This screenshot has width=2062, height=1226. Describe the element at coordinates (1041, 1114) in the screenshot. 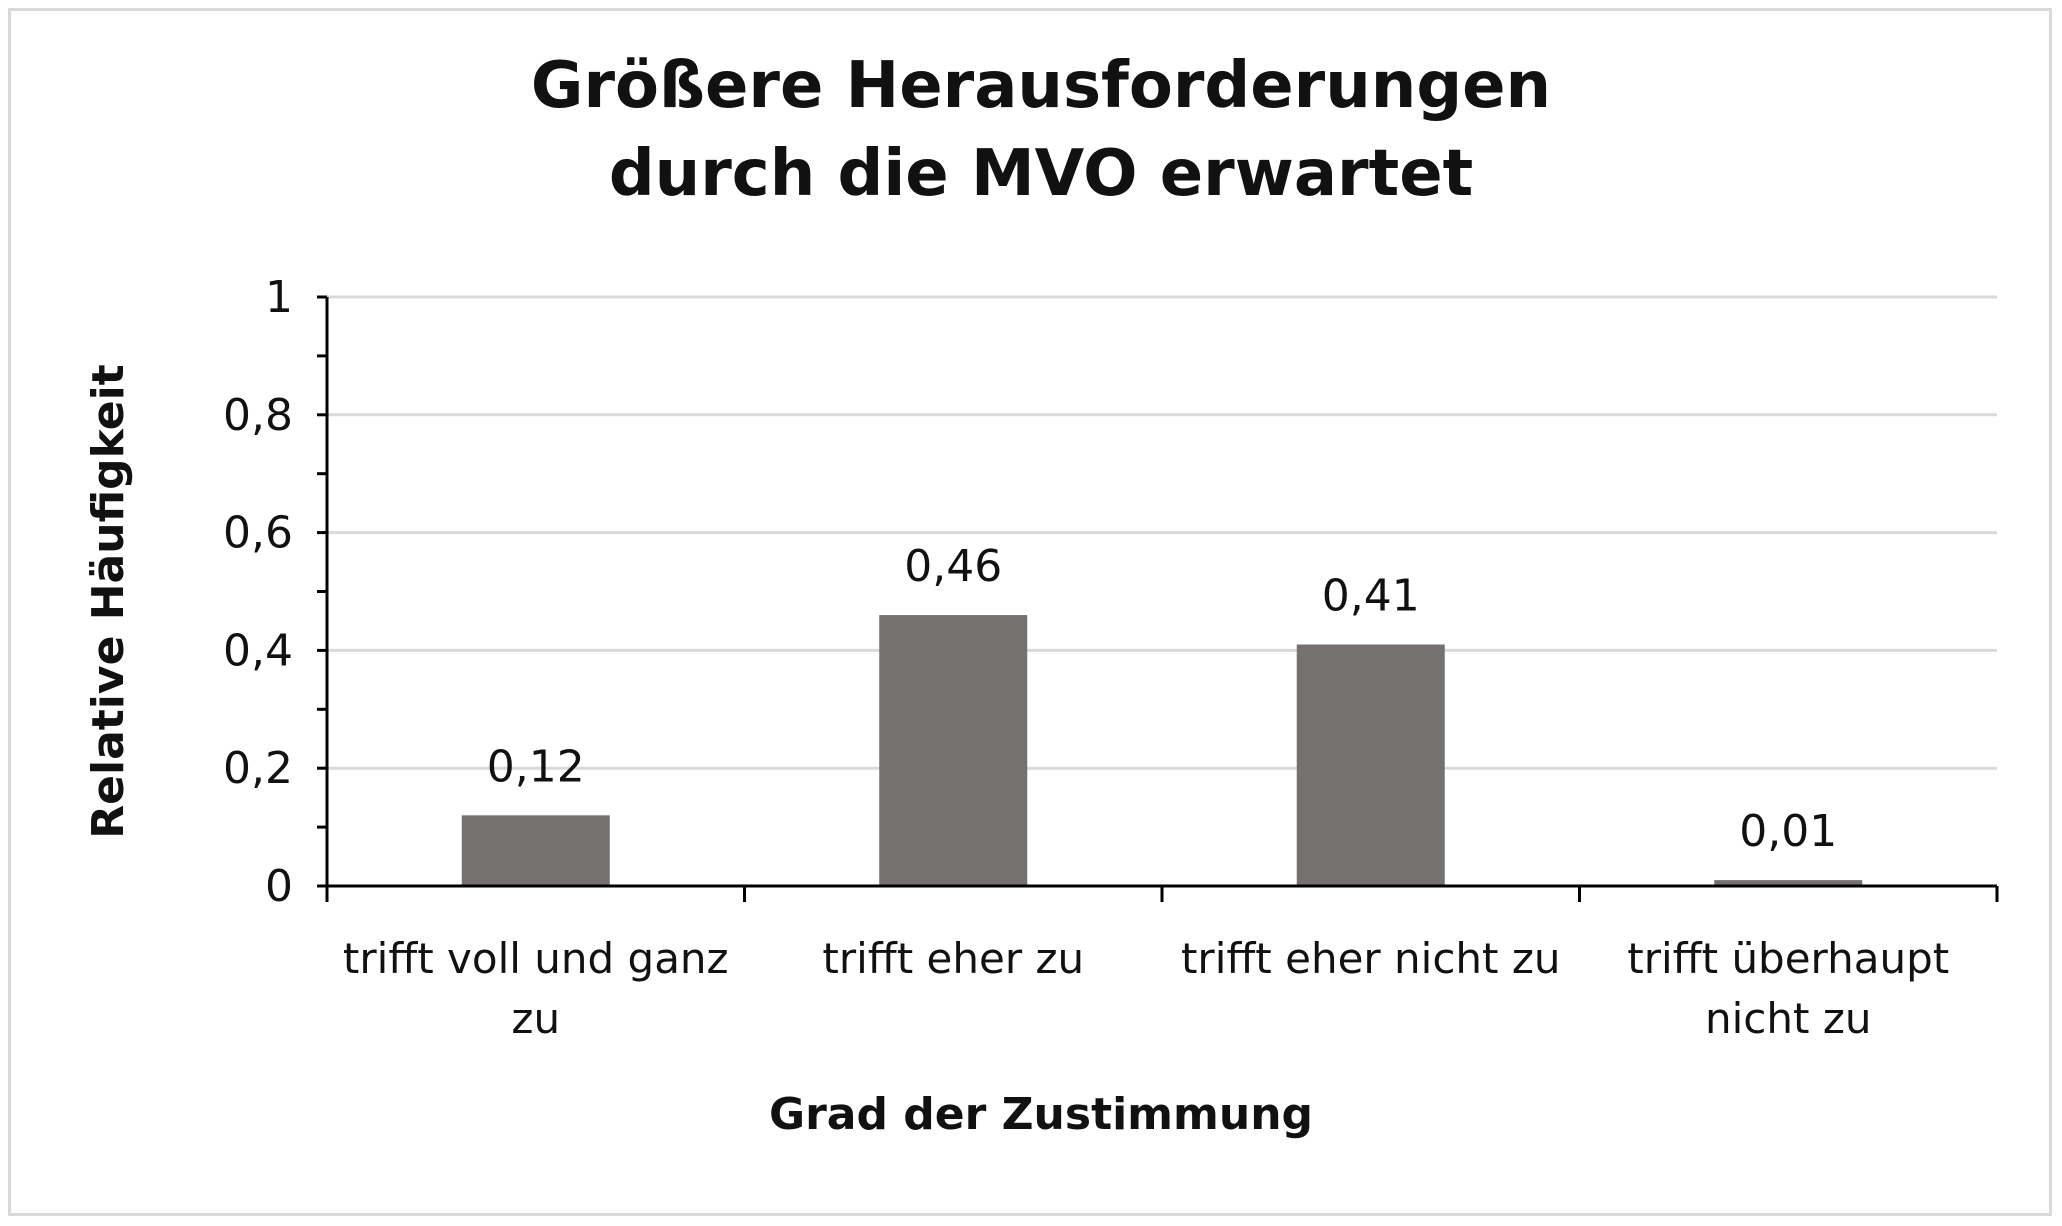

I see `x-axis-title: Grad der Zustimmung` at that location.